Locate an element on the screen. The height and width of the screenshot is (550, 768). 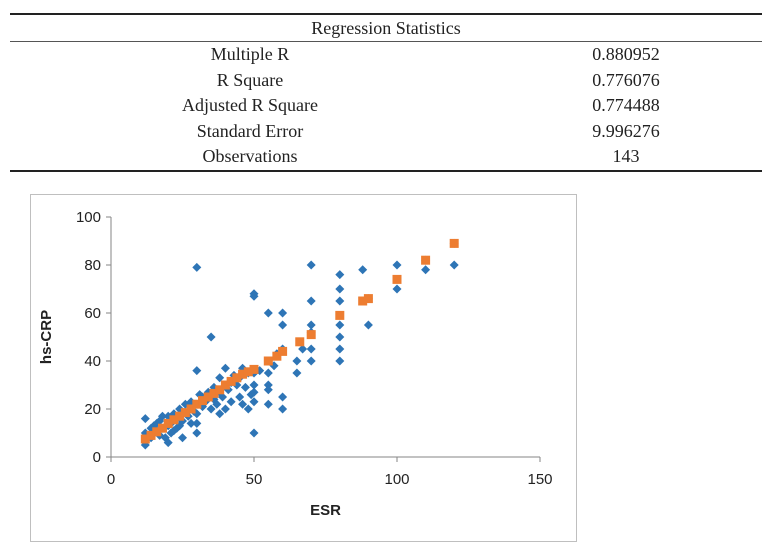
y-axis-title: hs-CRP is located at coordinates (46, 337).